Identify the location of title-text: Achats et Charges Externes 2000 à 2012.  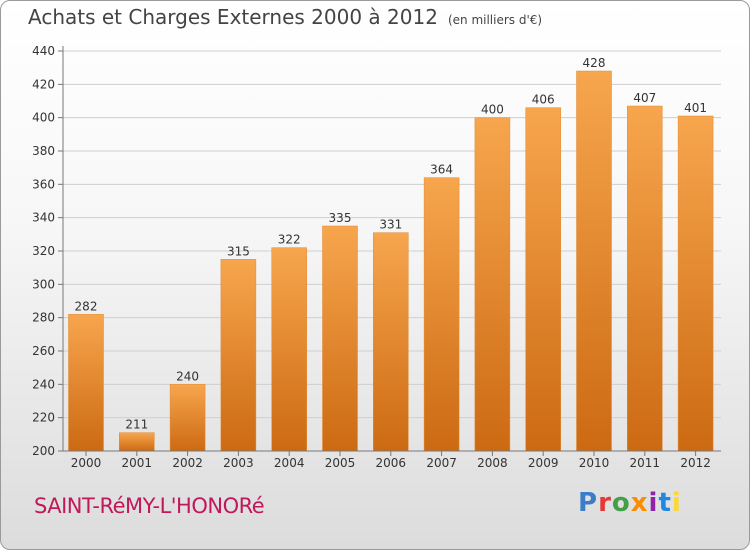
(233, 17).